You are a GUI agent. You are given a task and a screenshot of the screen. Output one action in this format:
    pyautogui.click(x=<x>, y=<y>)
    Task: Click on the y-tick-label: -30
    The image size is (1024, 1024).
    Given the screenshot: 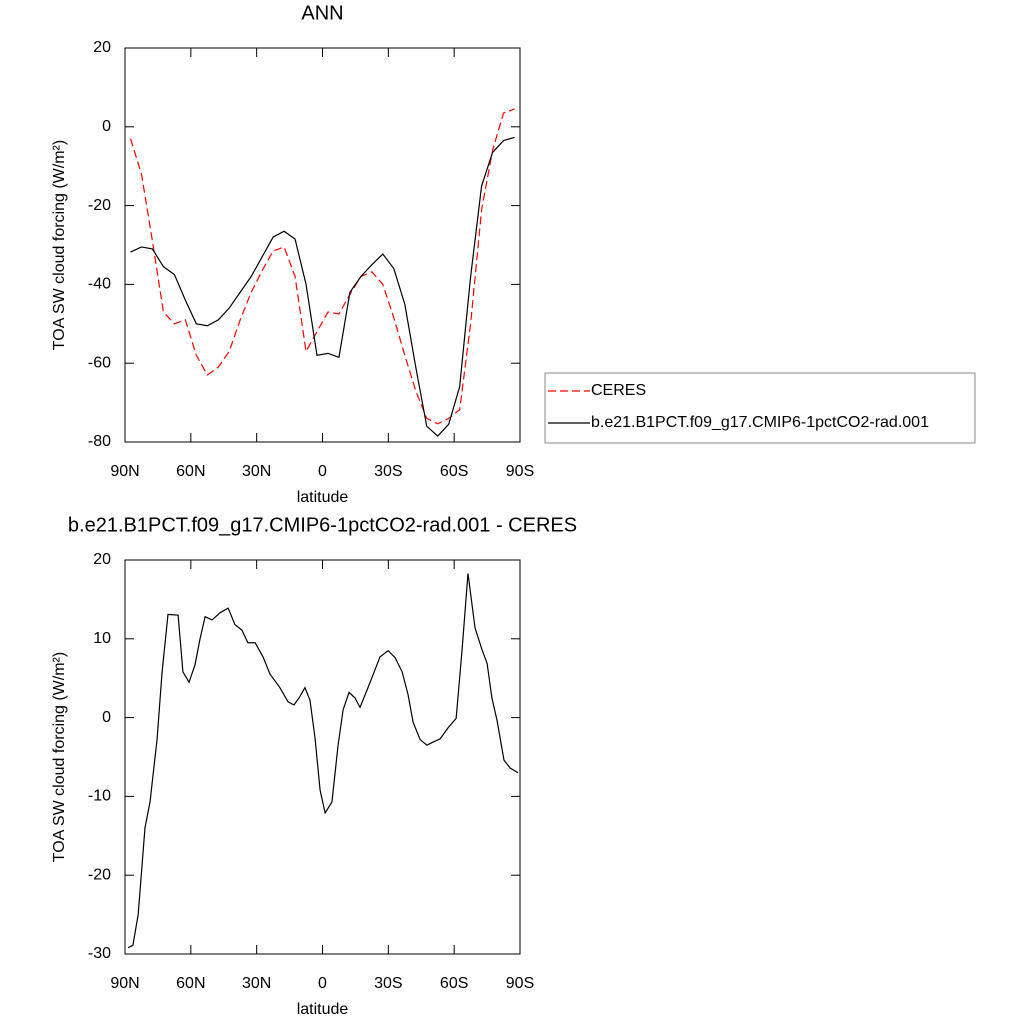 What is the action you would take?
    pyautogui.click(x=99, y=953)
    